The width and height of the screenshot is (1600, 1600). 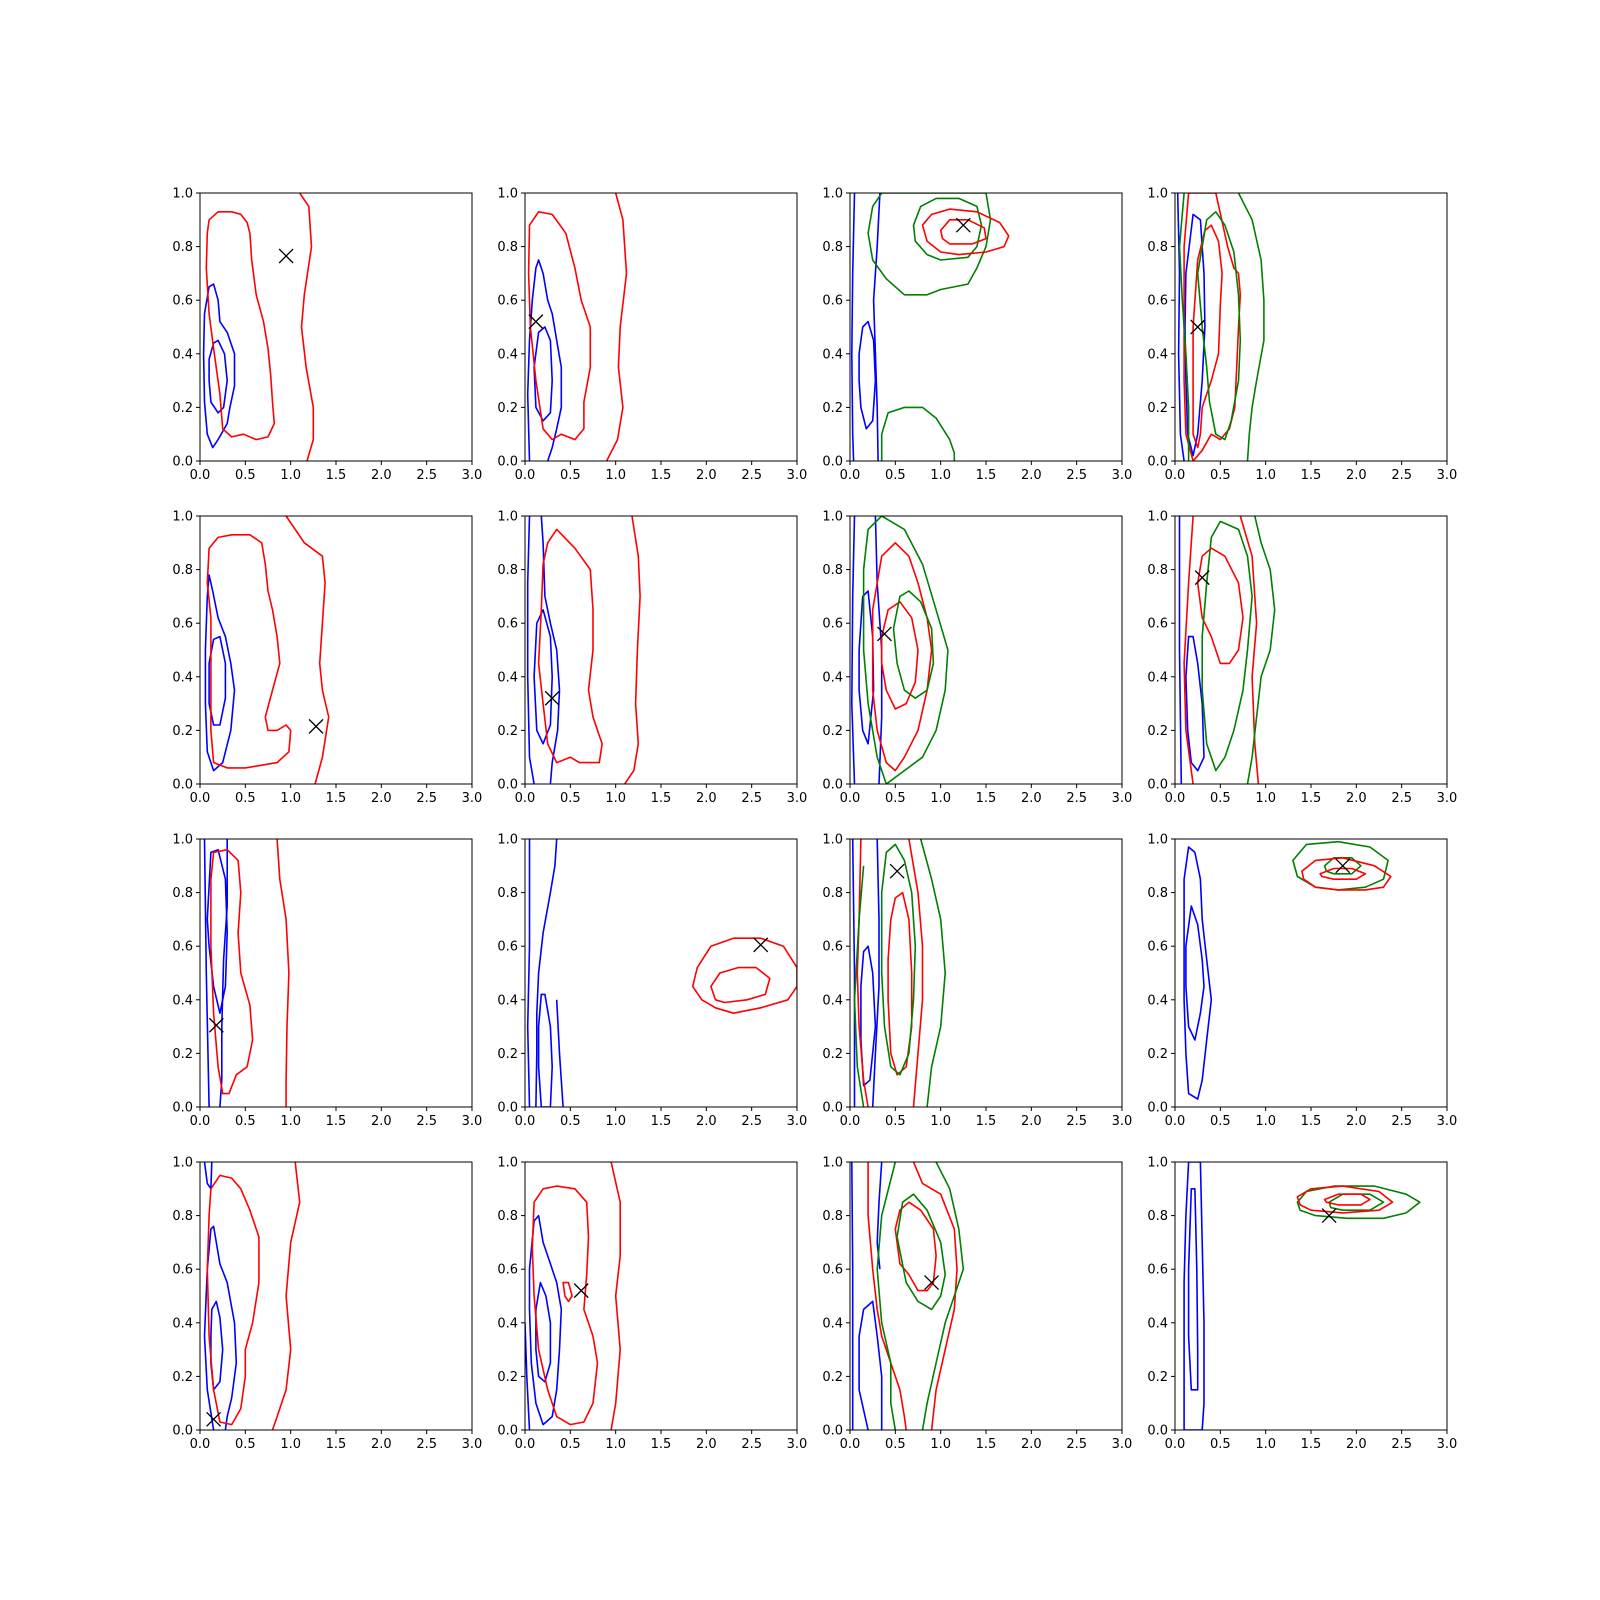 I want to click on axes-frame, so click(x=1311, y=1296).